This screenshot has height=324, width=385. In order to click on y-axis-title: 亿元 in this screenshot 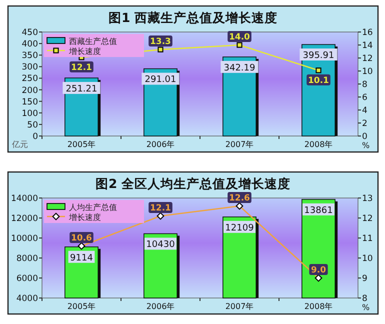, I will do `click(19, 144)`.